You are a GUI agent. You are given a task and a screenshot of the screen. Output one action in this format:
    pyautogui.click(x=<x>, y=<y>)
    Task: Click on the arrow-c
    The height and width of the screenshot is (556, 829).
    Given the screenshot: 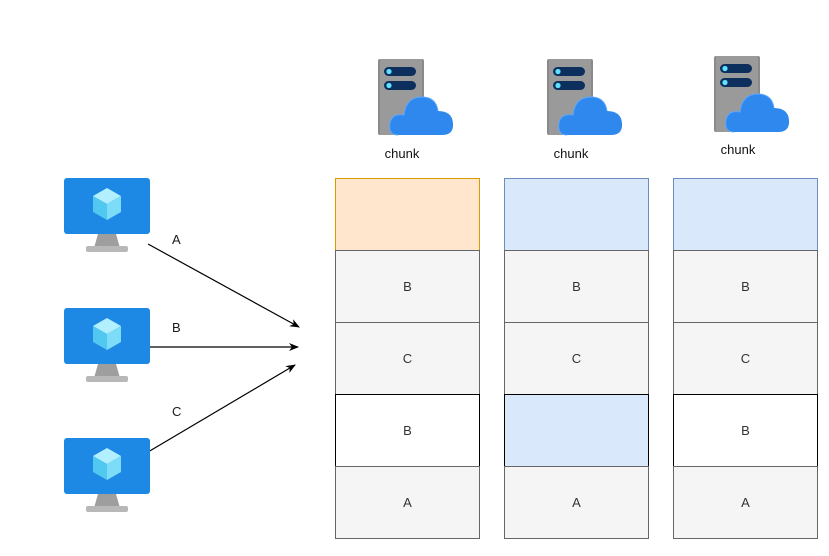 What is the action you would take?
    pyautogui.click(x=221, y=408)
    